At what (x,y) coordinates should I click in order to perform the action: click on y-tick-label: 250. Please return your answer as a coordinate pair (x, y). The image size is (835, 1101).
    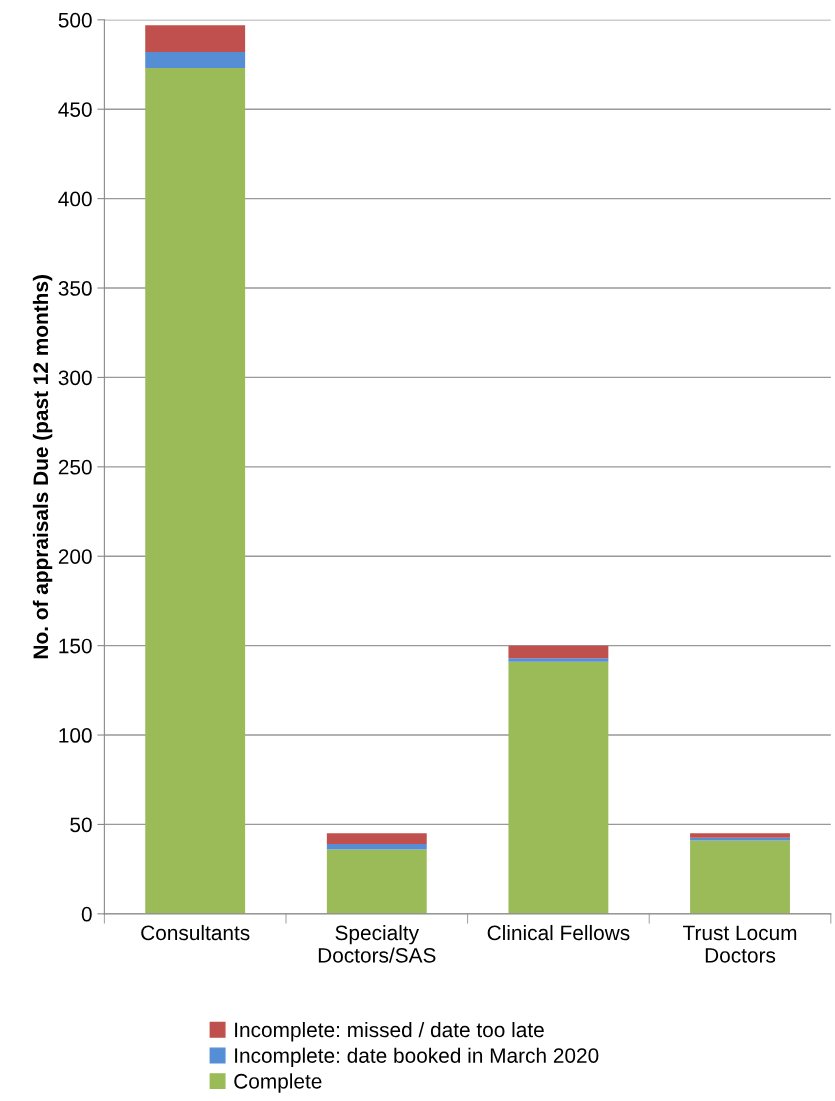
    Looking at the image, I should click on (75, 467).